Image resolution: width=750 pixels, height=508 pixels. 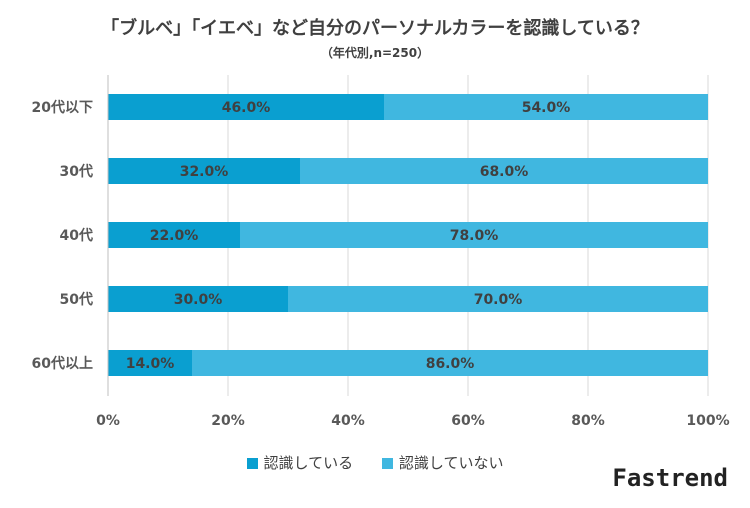 I want to click on chart-subtitle: （年代別,n=250）, so click(x=375, y=53).